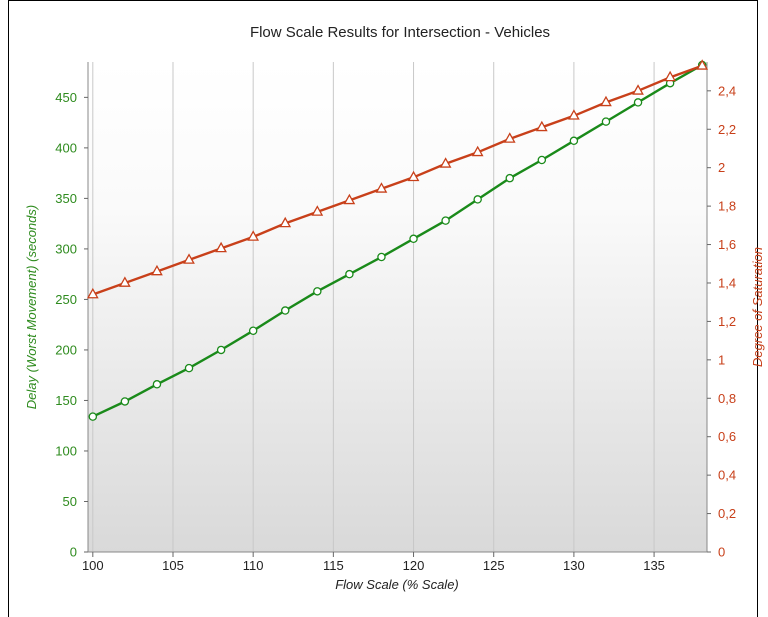 This screenshot has height=617, width=768. Describe the element at coordinates (414, 565) in the screenshot. I see `x-tick-label: 120` at that location.